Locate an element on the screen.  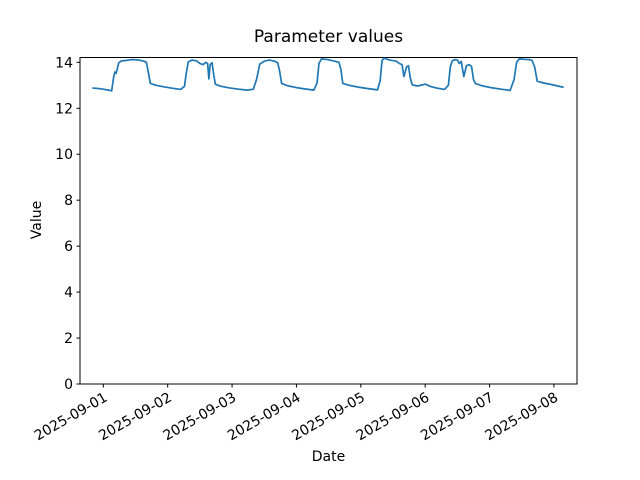
y-tick-label: 14 is located at coordinates (64, 63).